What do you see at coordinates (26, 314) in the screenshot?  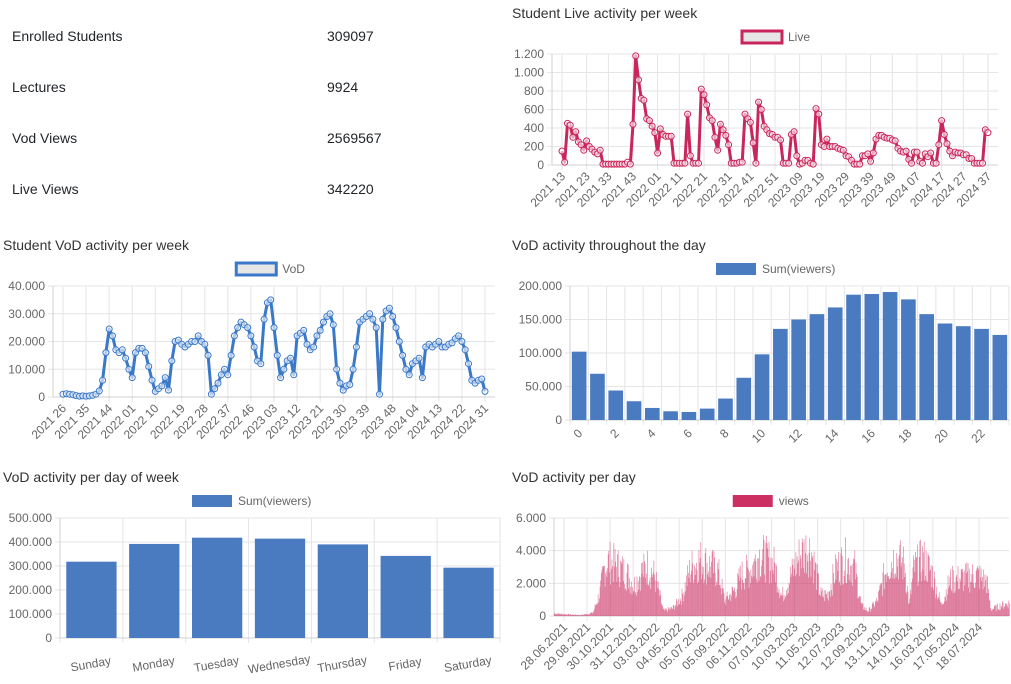 I see `y-tick-label: 30.000` at bounding box center [26, 314].